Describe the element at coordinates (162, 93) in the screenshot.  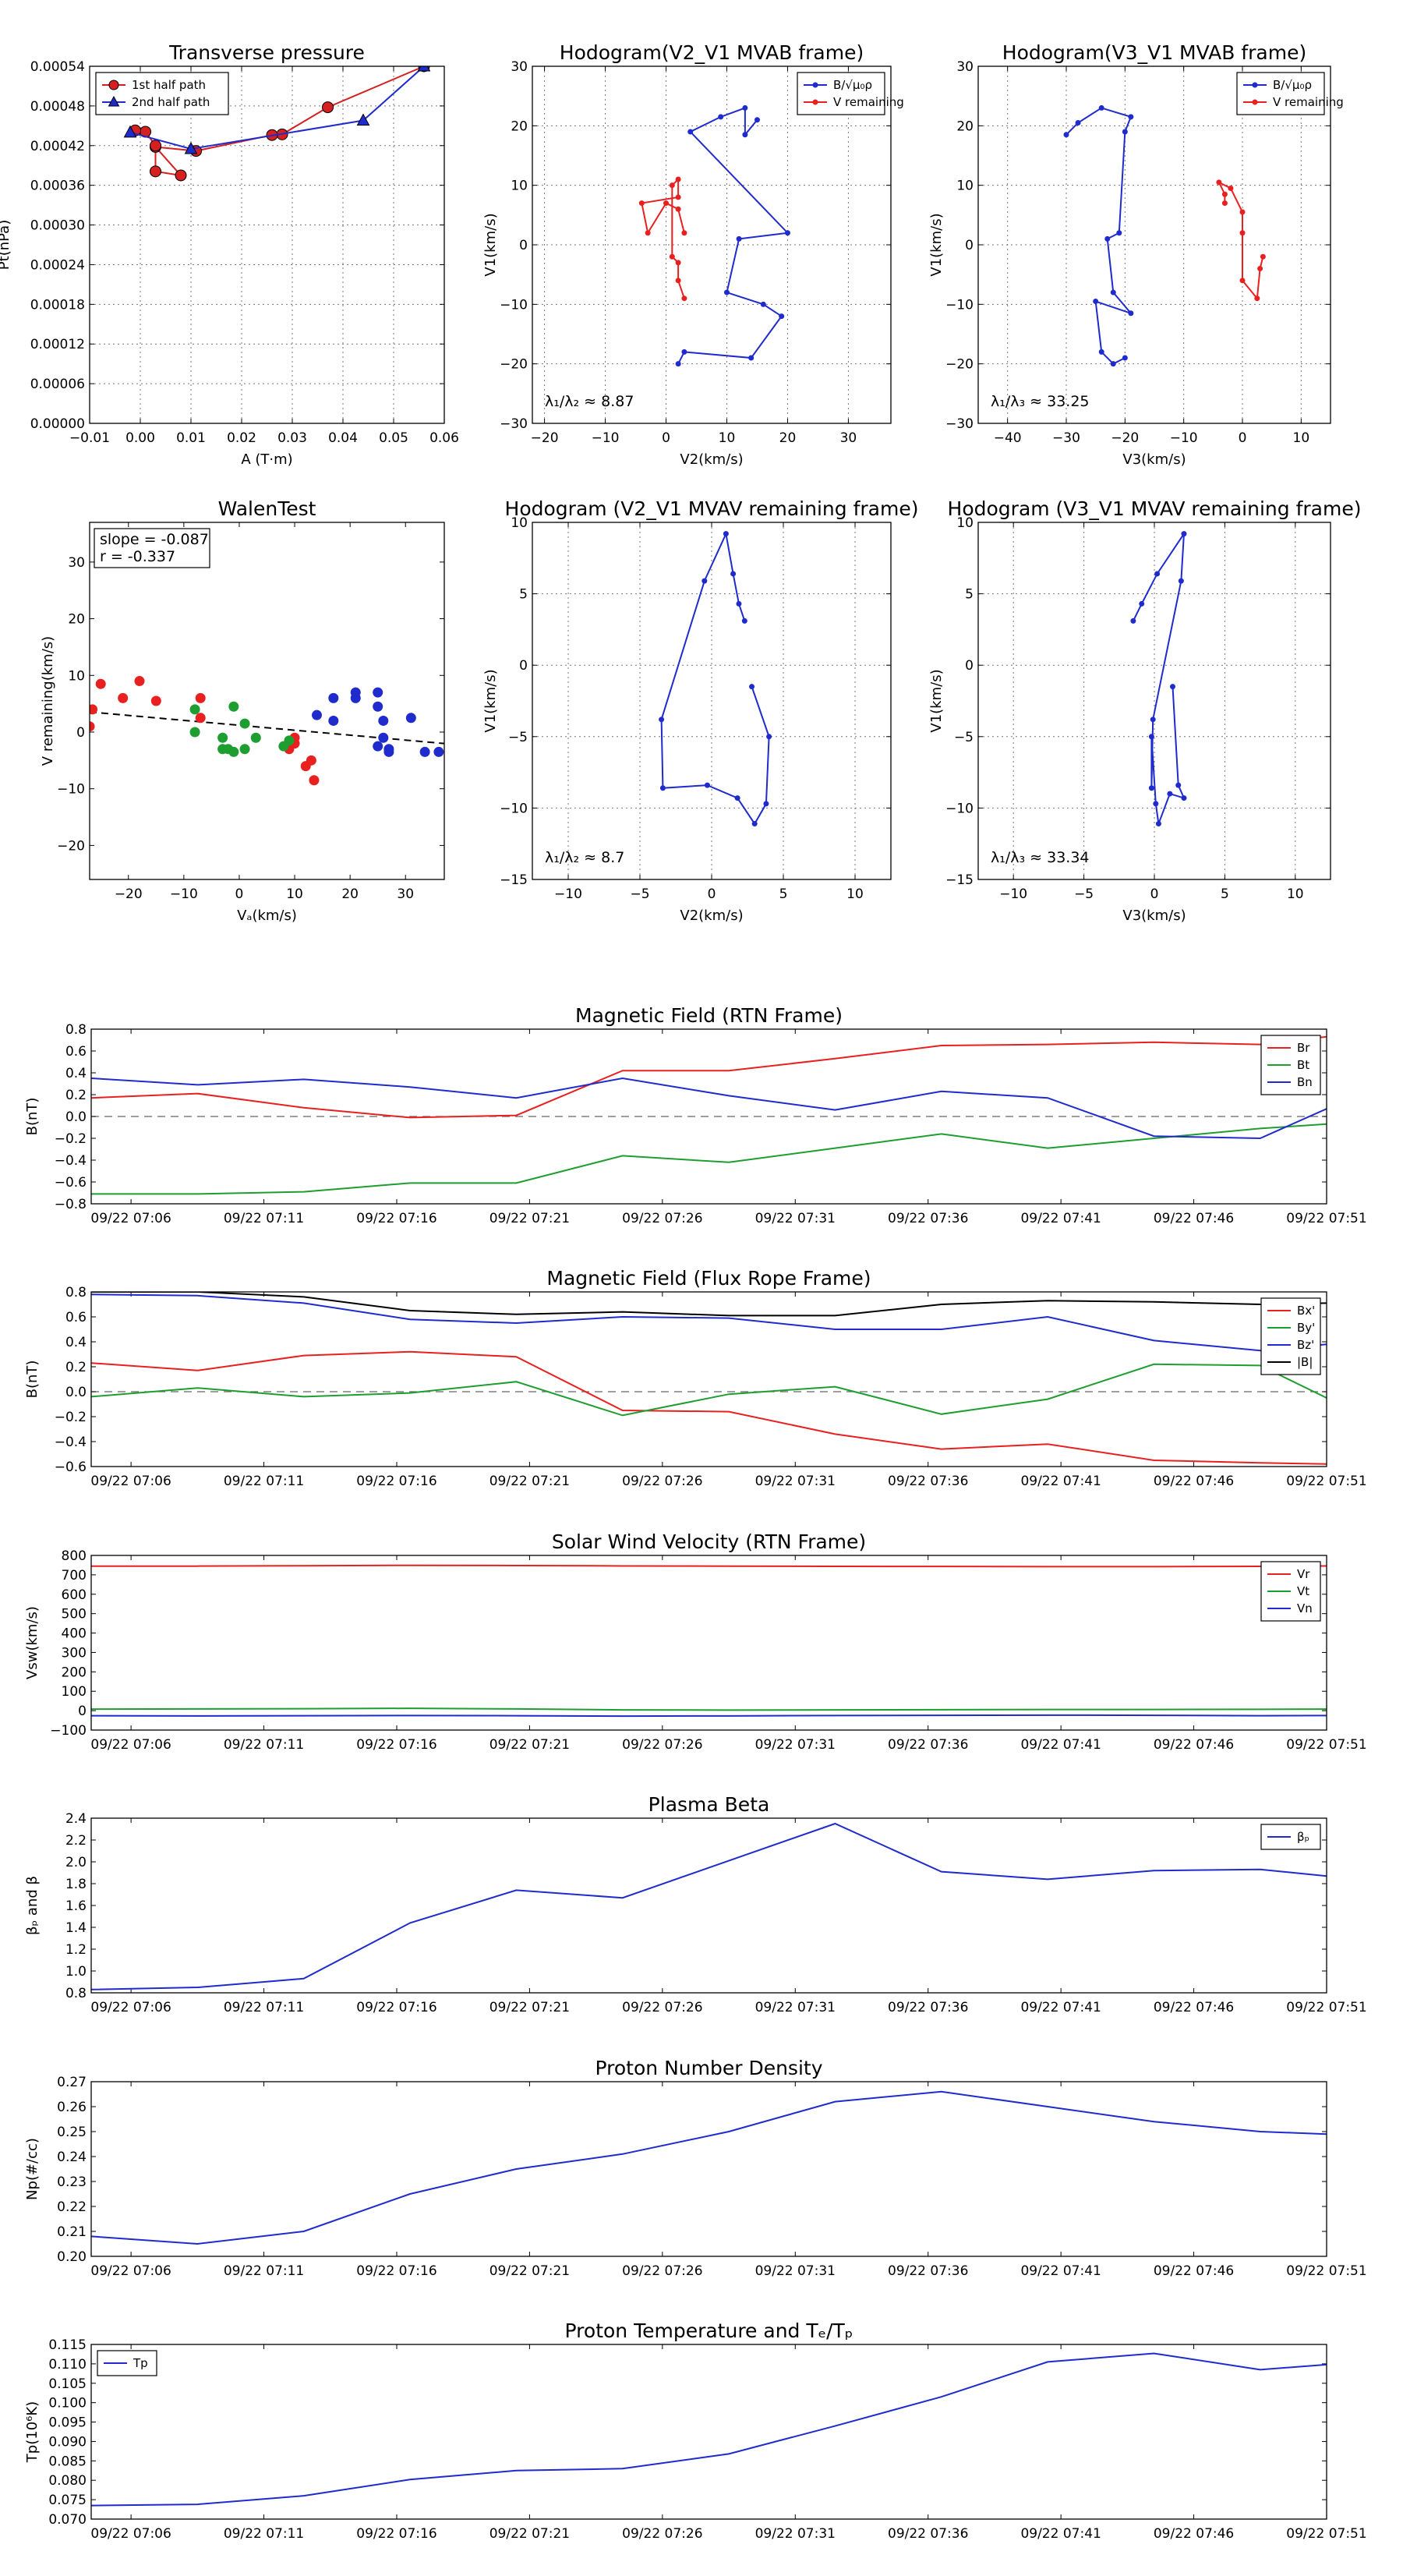
I see `legend-box` at that location.